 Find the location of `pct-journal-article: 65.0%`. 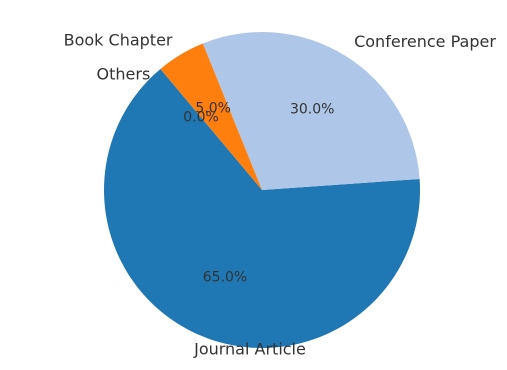

pct-journal-article: 65.0% is located at coordinates (225, 277).